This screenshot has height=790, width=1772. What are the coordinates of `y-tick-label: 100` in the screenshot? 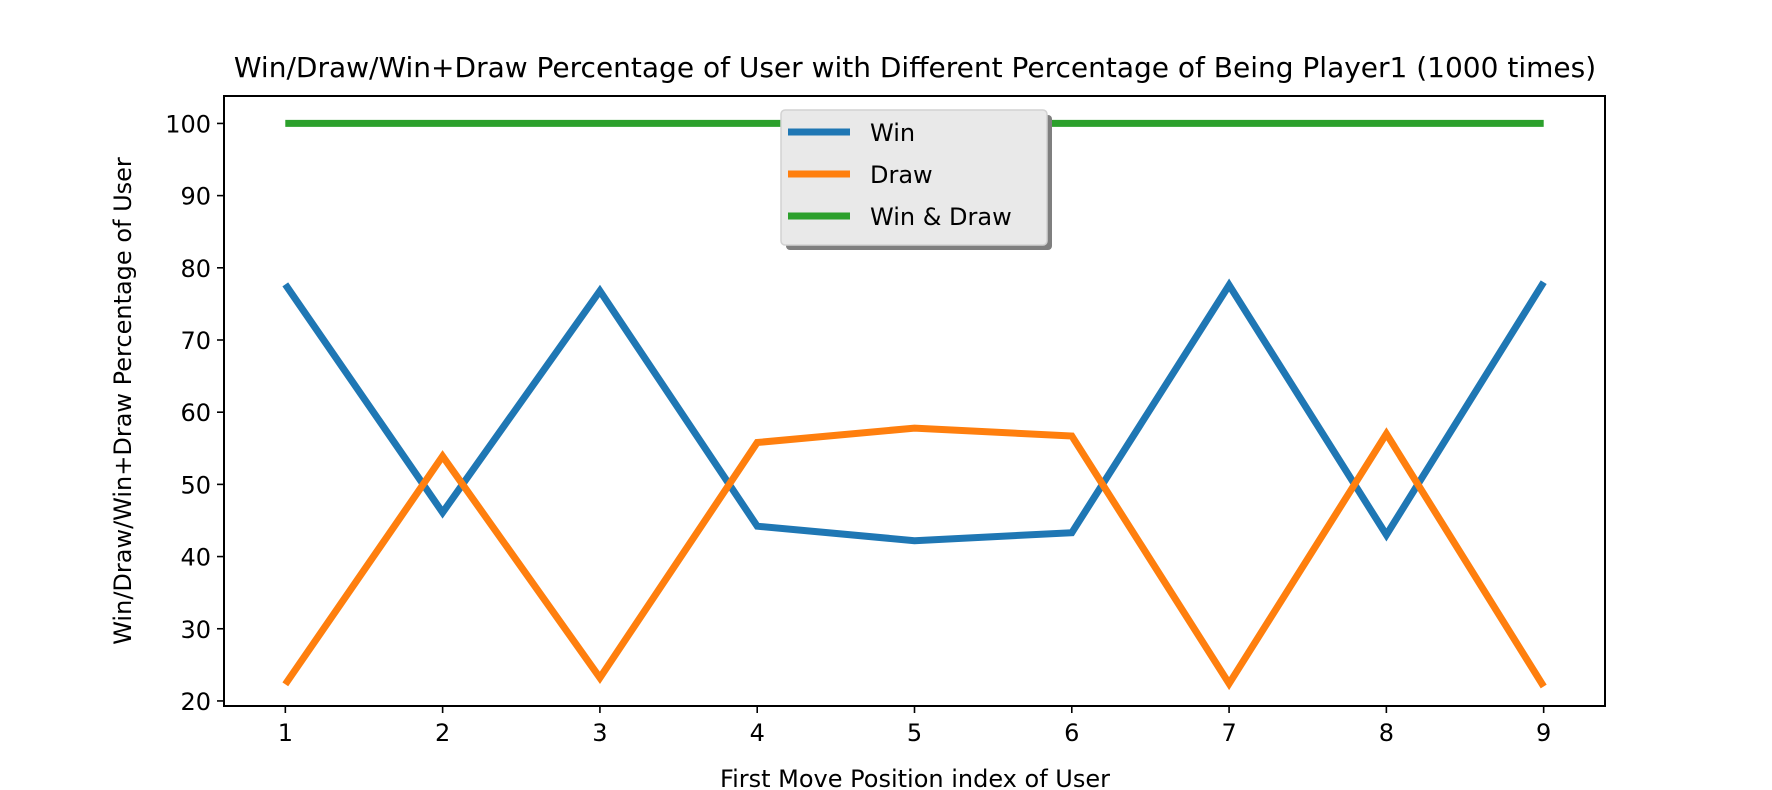 It's located at (188, 124).